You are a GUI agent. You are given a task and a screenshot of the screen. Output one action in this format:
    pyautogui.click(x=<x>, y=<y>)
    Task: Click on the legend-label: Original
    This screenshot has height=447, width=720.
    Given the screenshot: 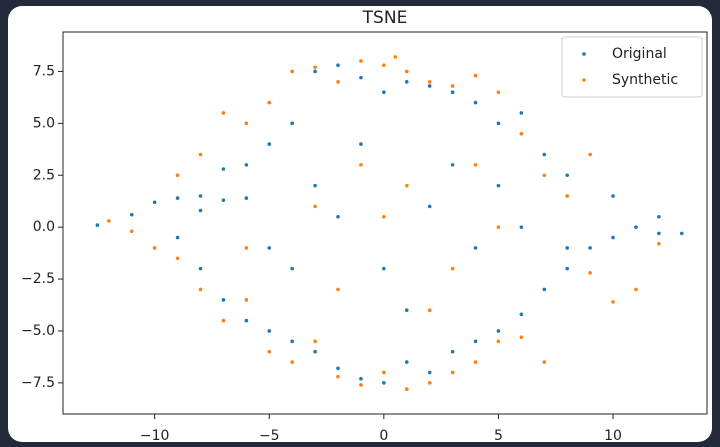 What is the action you would take?
    pyautogui.click(x=639, y=54)
    